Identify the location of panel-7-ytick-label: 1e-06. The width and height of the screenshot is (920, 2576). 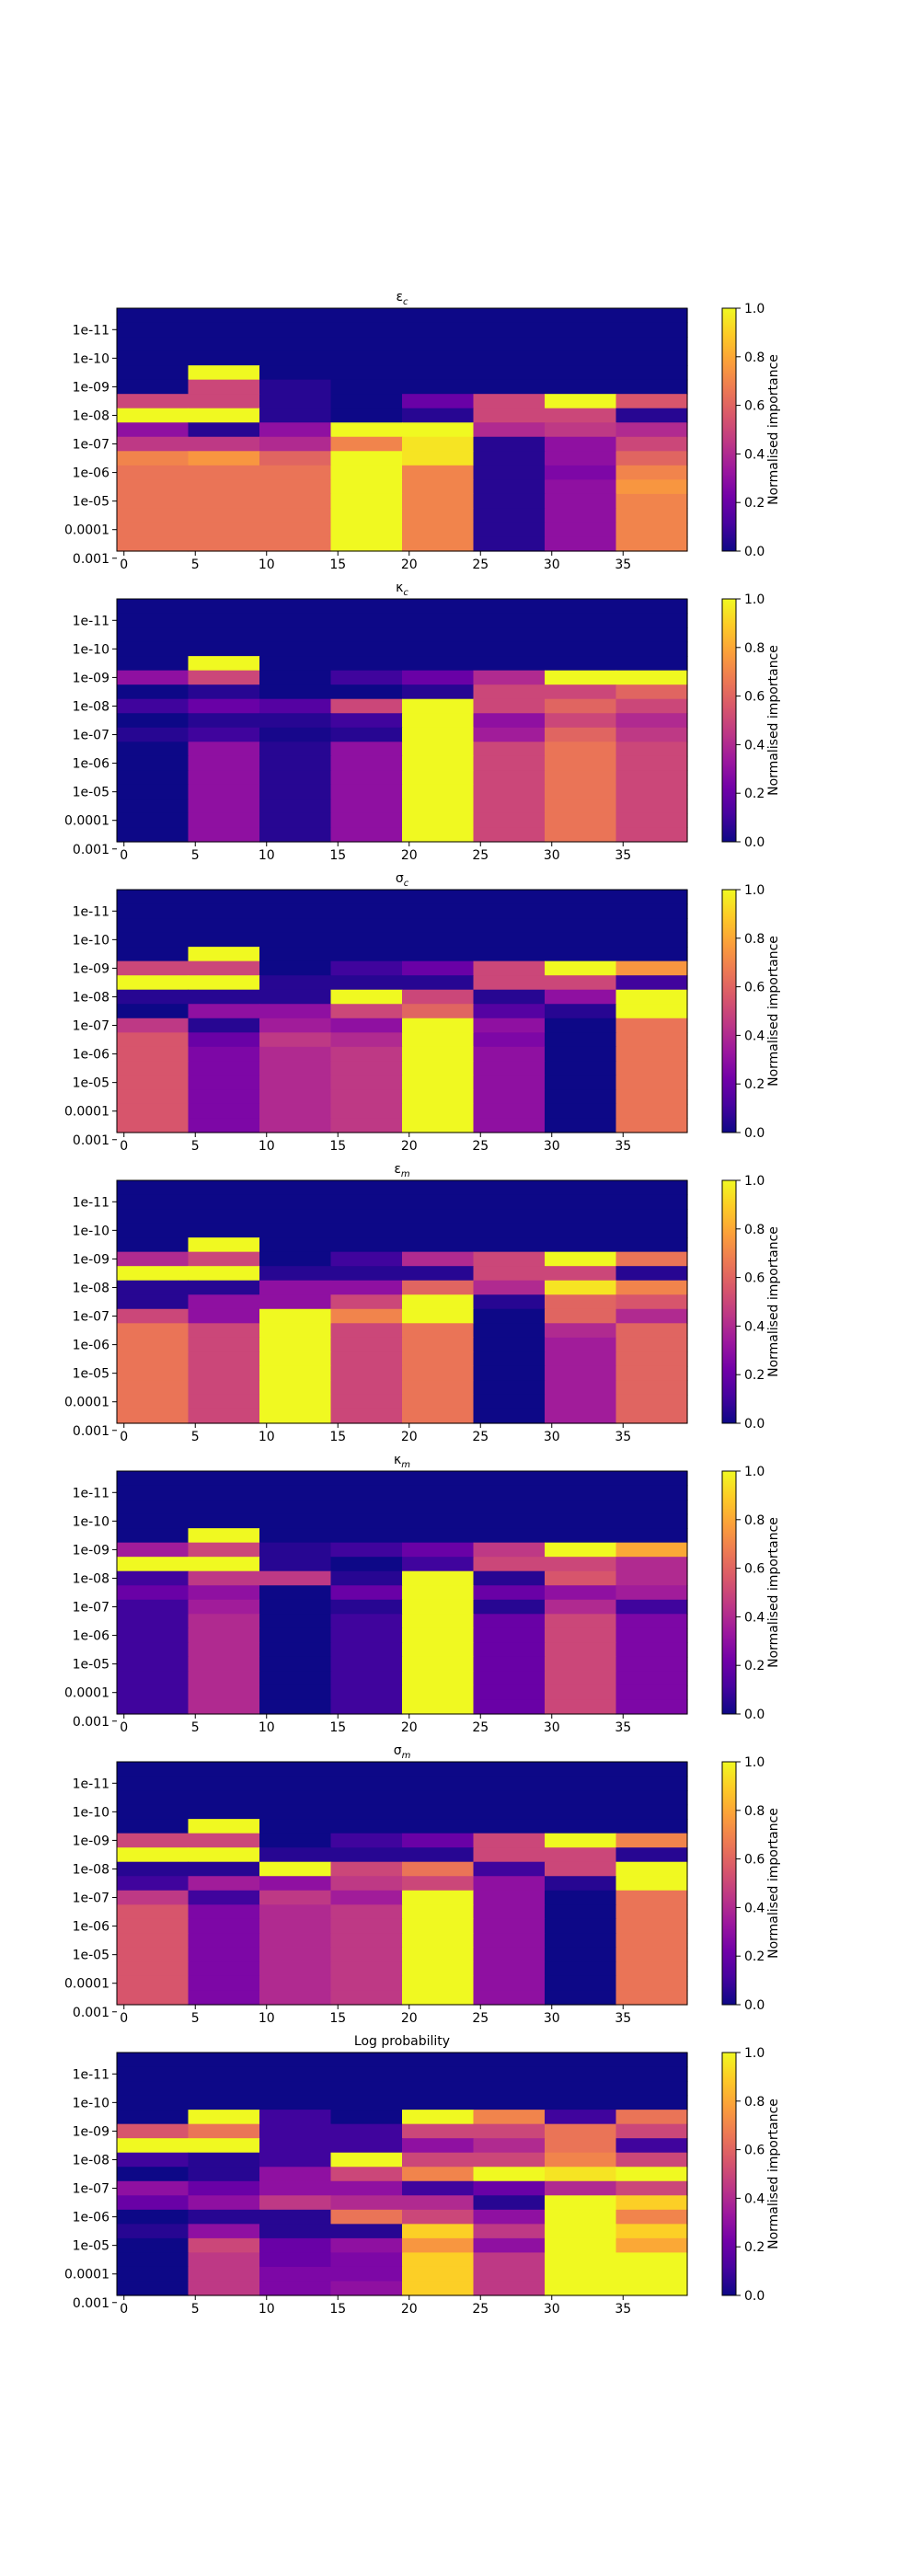
(91, 2218).